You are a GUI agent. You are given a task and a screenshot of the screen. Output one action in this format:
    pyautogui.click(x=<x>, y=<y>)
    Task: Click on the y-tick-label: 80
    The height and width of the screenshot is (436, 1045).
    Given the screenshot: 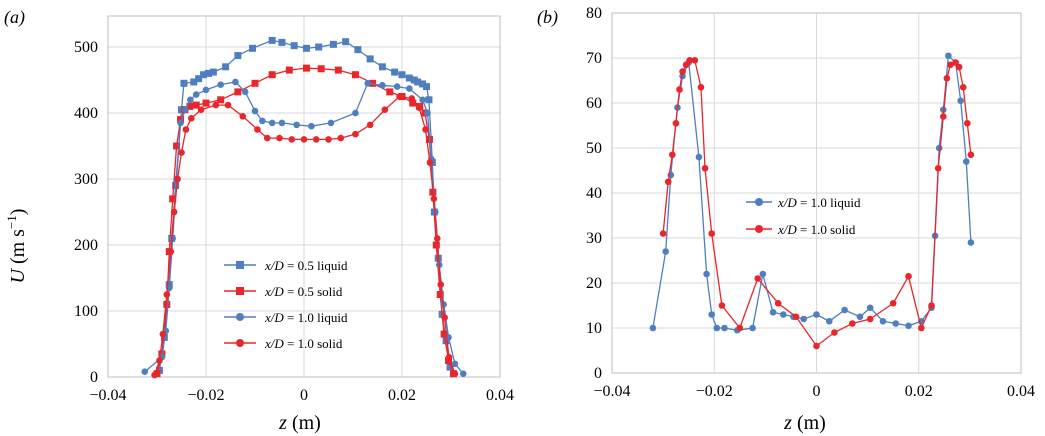 What is the action you would take?
    pyautogui.click(x=594, y=13)
    